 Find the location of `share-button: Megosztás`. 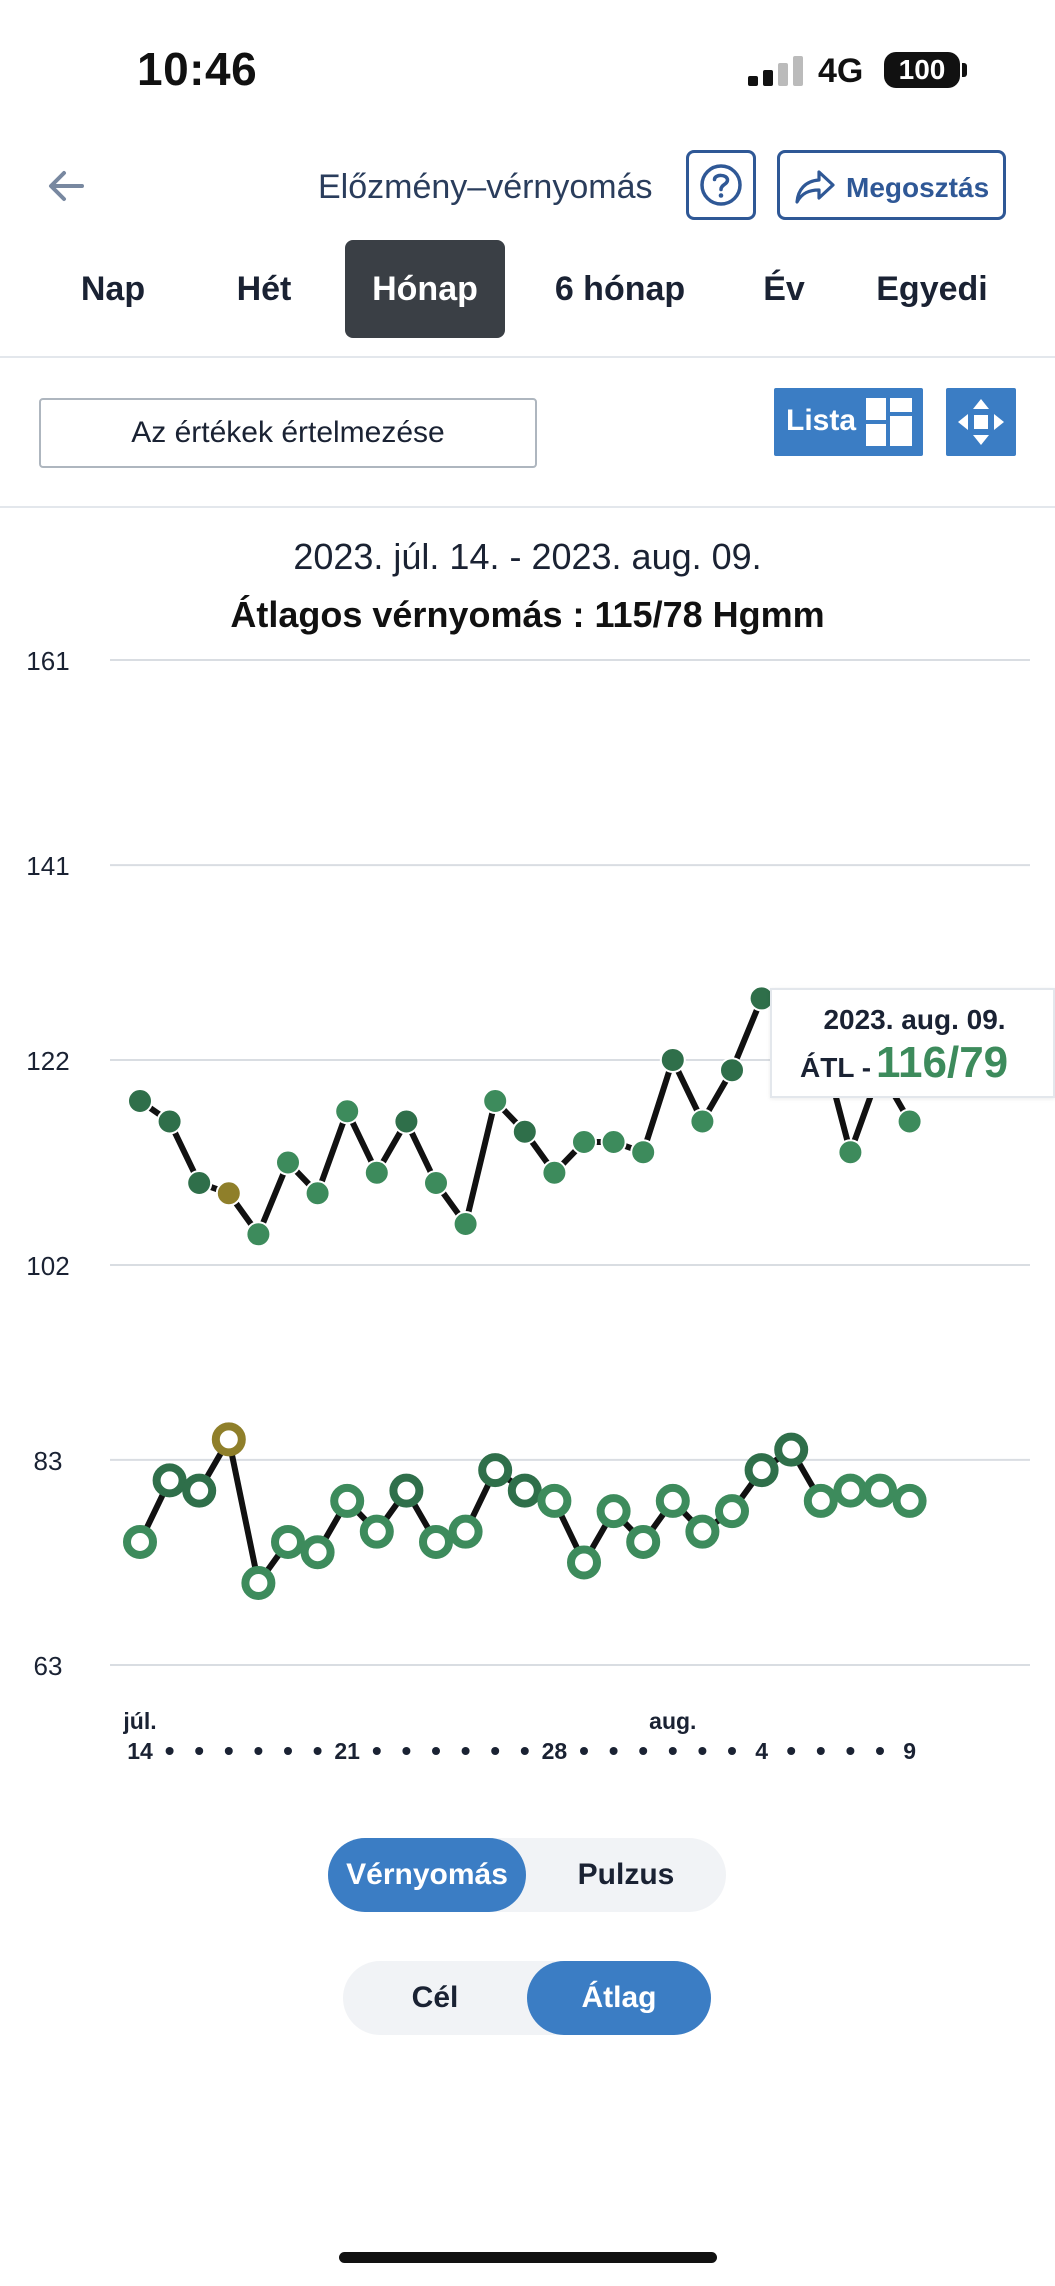

share-button: Megosztás is located at coordinates (891, 185).